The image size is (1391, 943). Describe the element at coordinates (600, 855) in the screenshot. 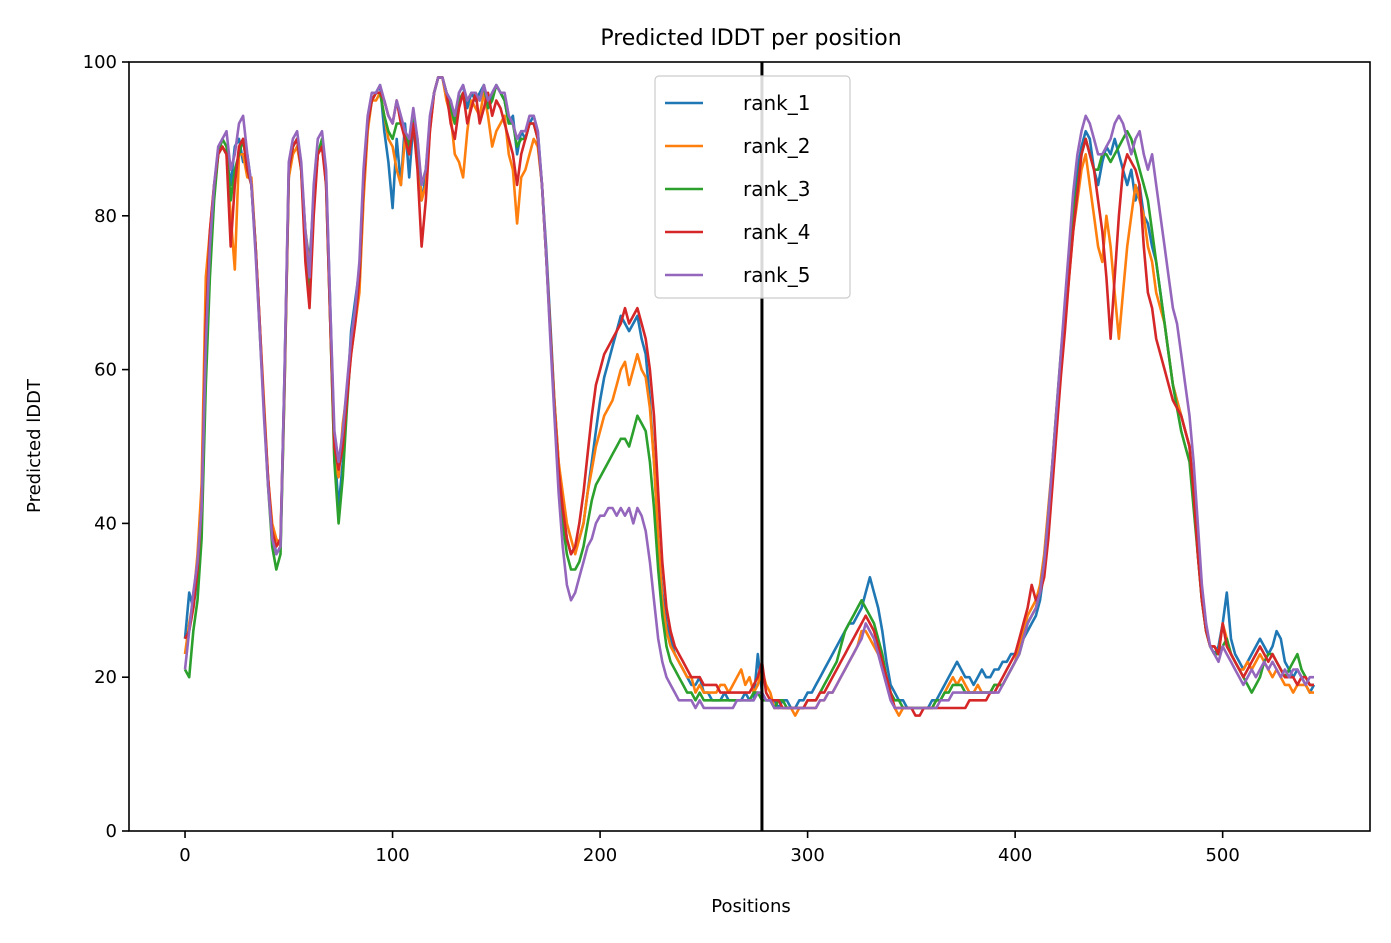

I see `x-tick-label: 200` at that location.